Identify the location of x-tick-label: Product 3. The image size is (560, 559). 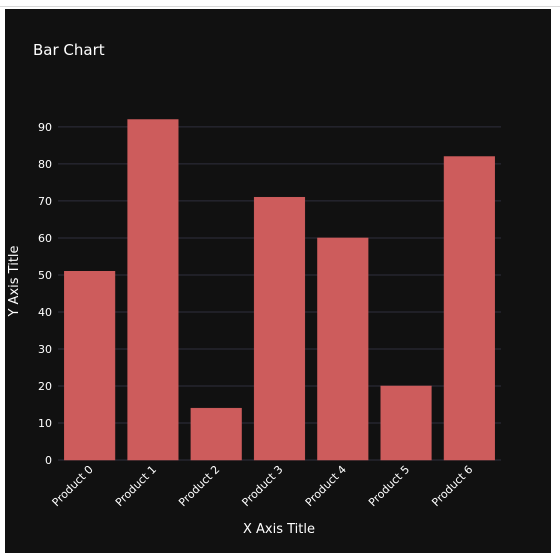
(262, 486).